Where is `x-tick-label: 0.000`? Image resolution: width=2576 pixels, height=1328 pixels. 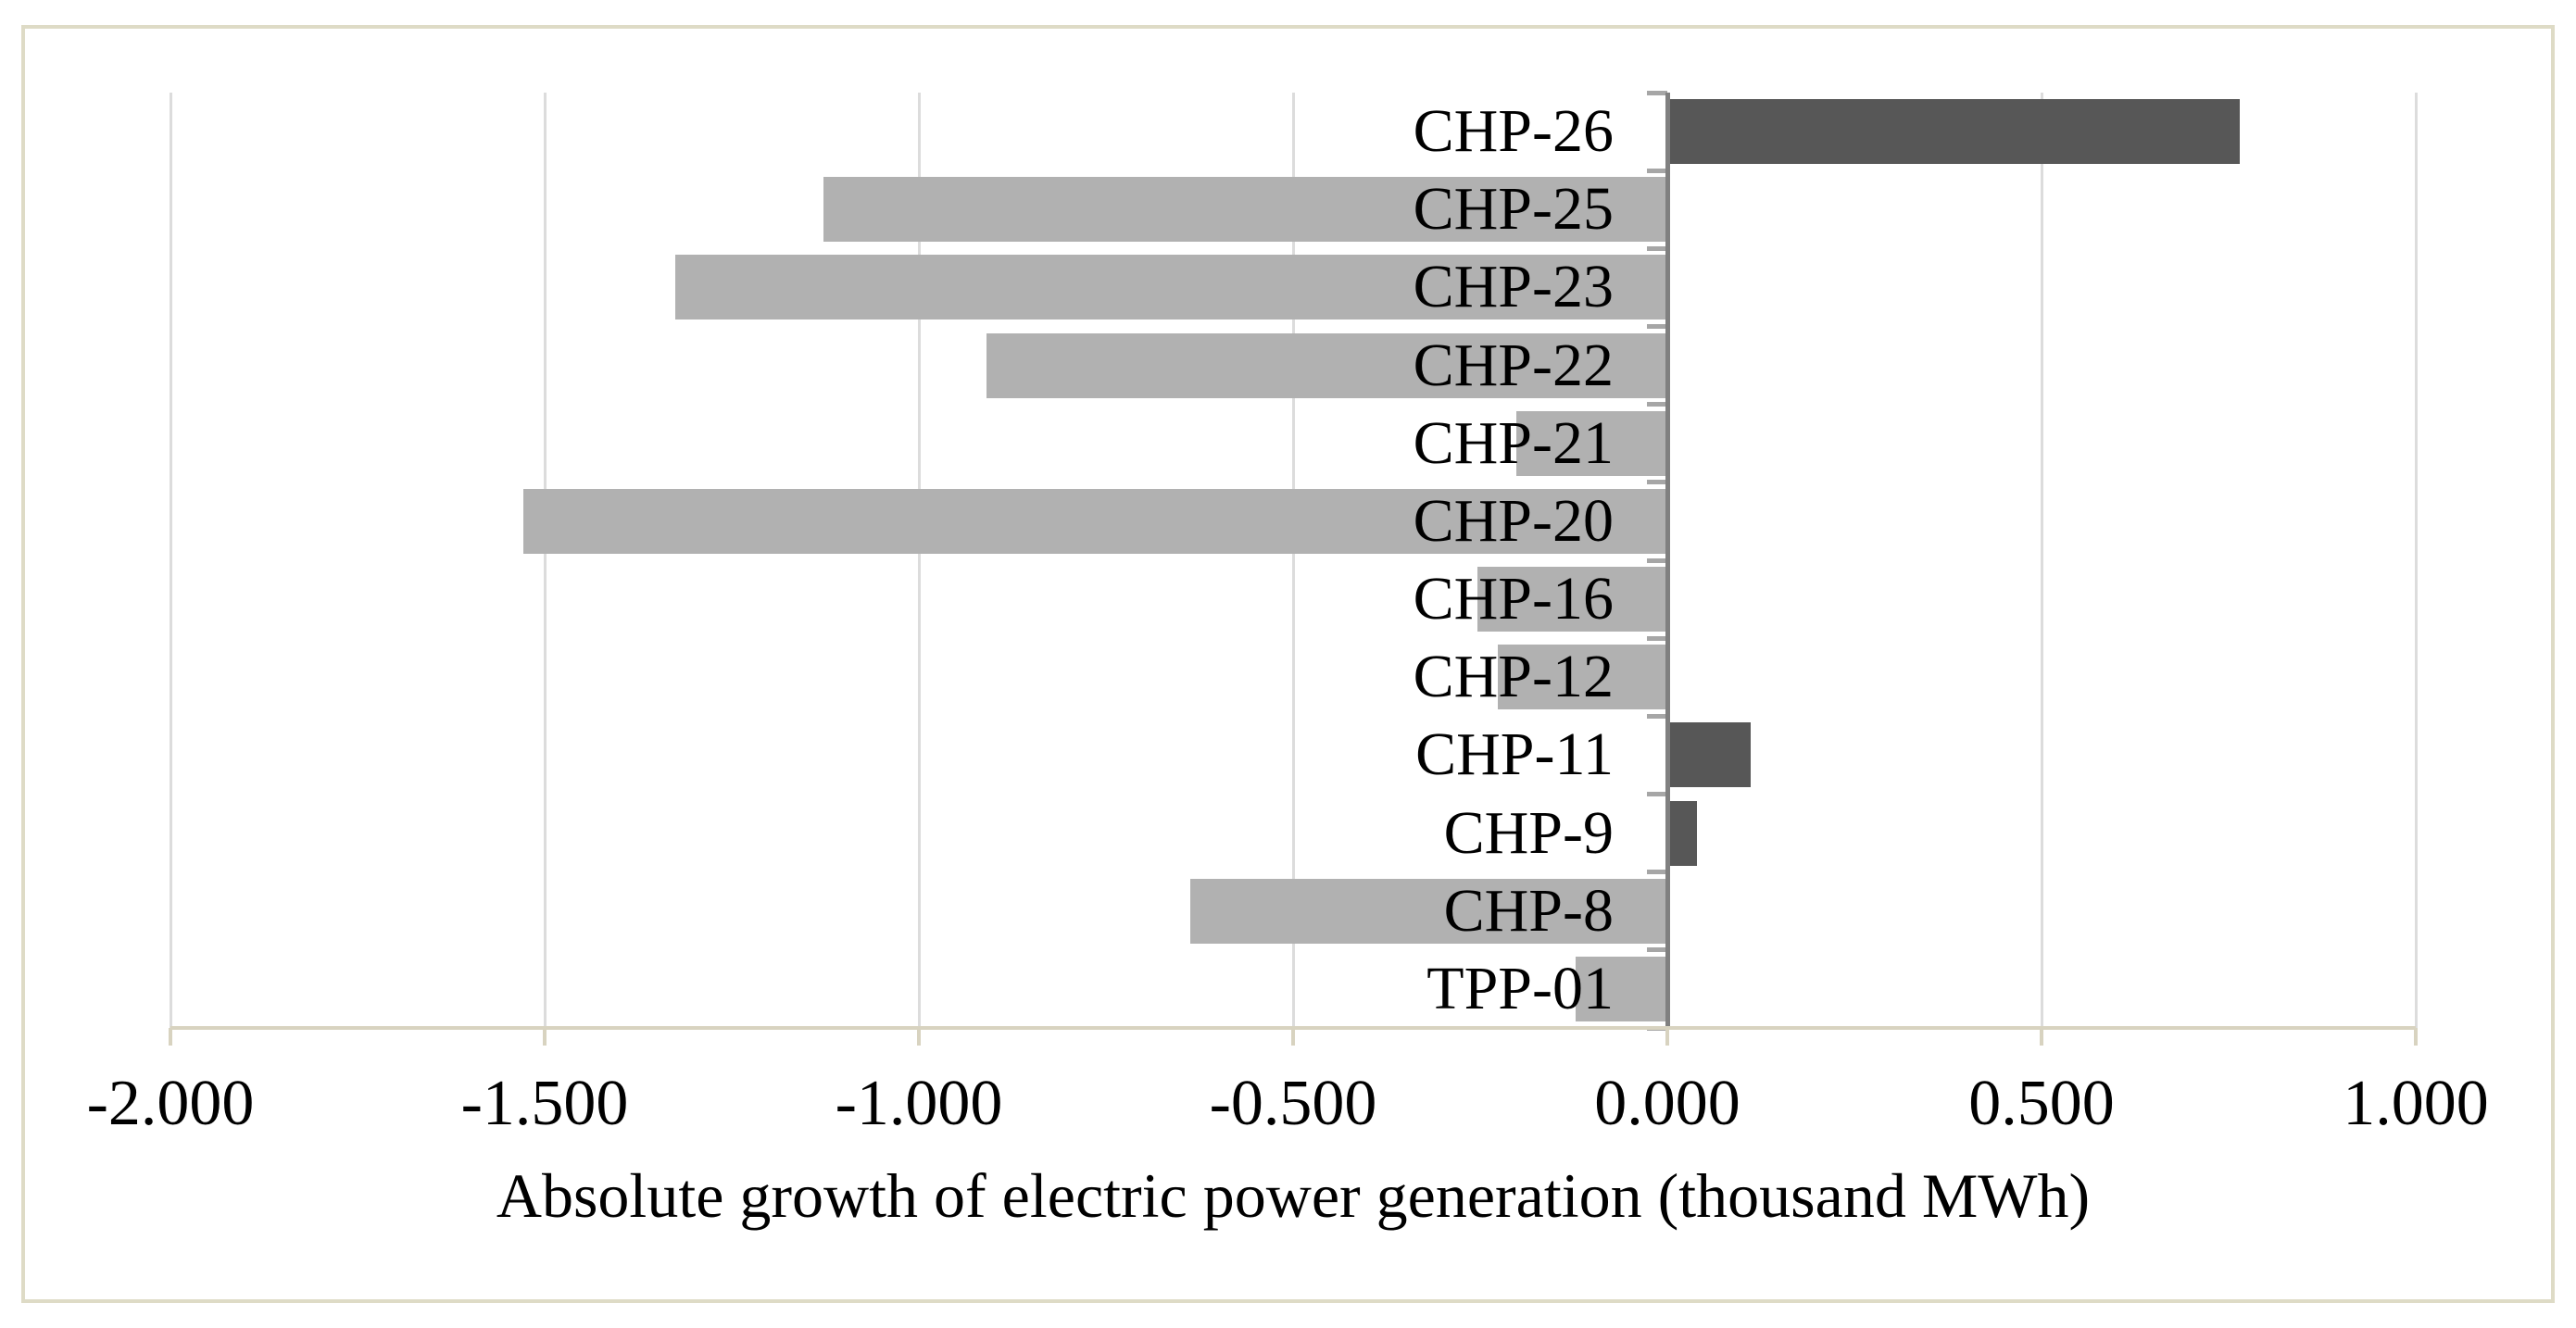
x-tick-label: 0.000 is located at coordinates (1667, 1103).